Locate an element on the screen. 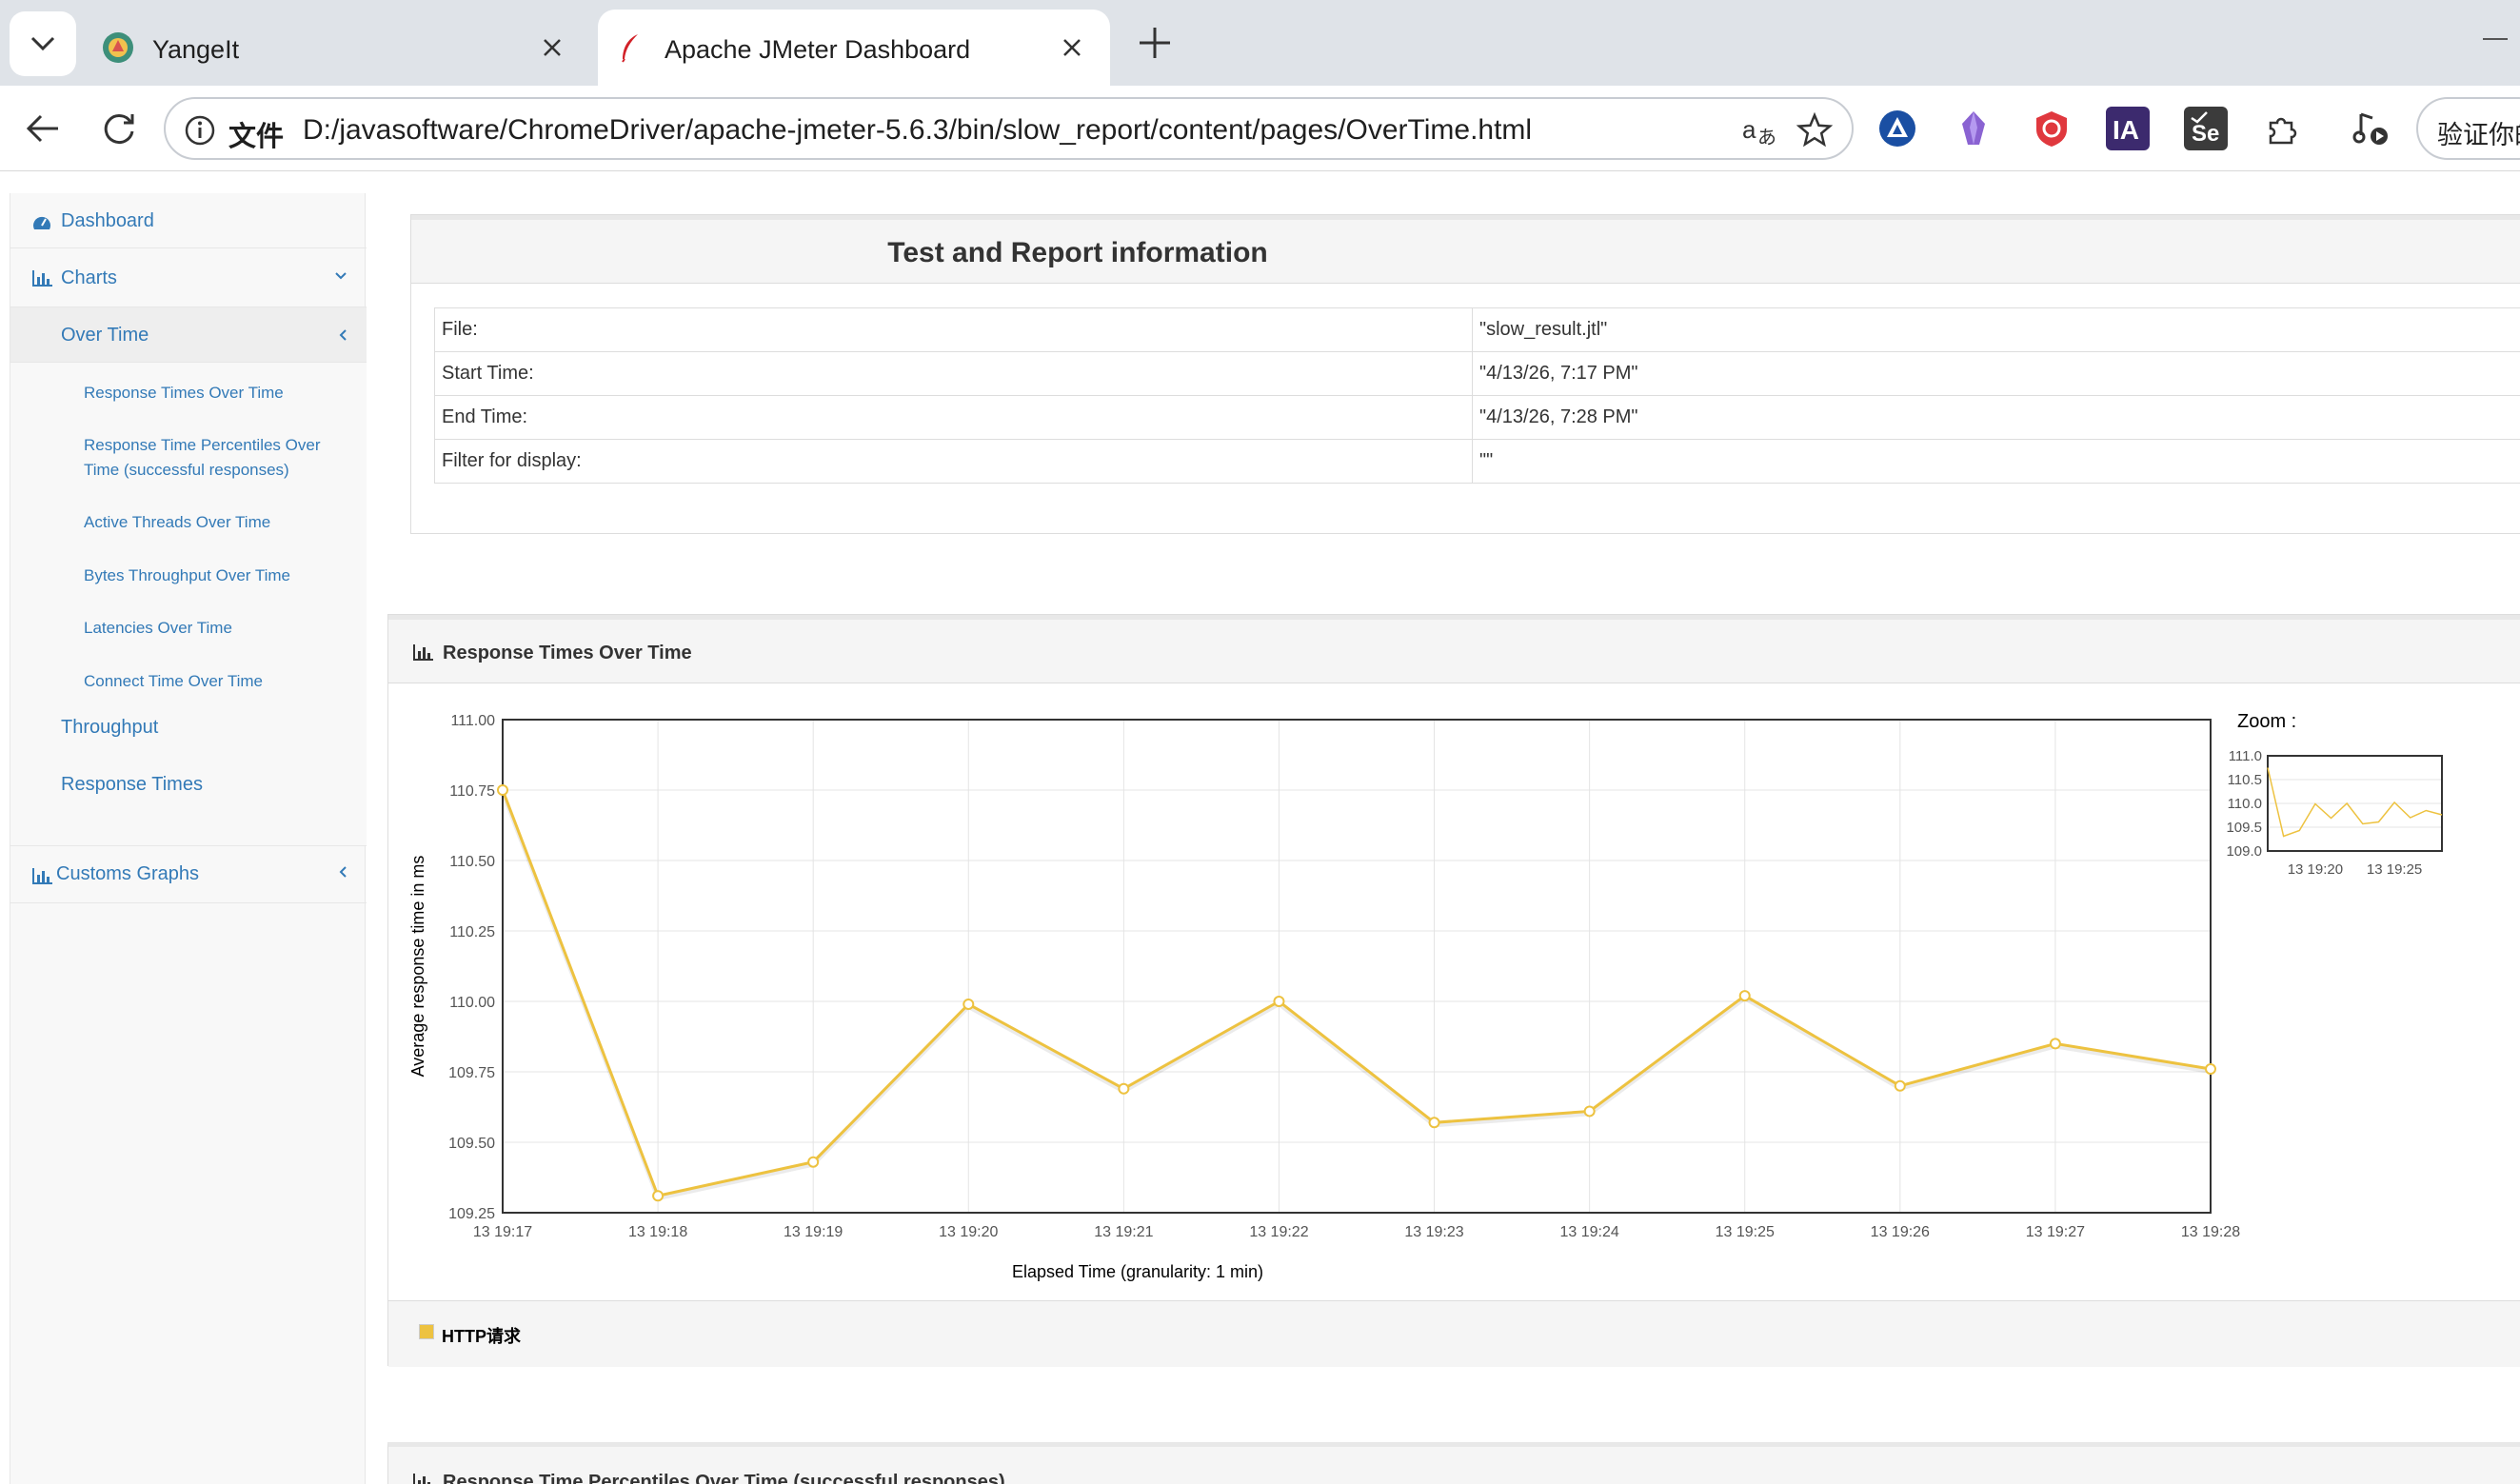  zoom-x-tick-label: 13 19:25 is located at coordinates (2395, 869).